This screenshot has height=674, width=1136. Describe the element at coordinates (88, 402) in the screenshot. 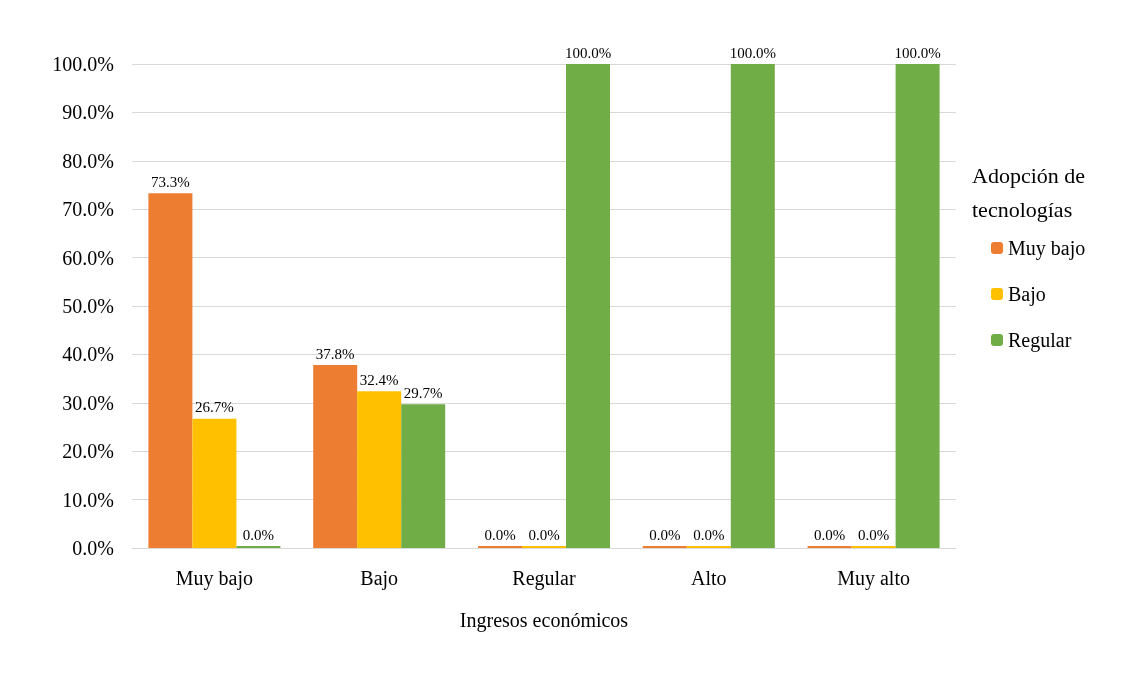

I see `y-tick-label: 30.0%` at that location.